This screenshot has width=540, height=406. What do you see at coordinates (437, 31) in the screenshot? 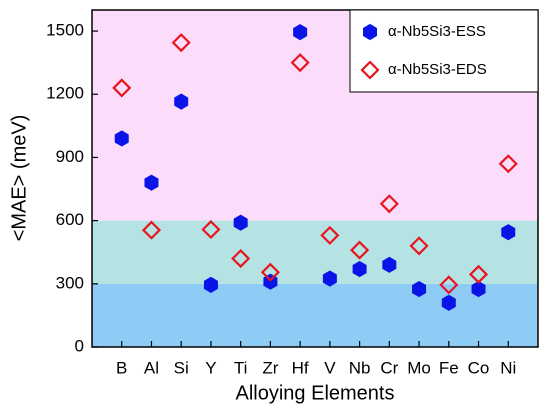
I see `legend-label: α-Nb5Si3-ESS` at bounding box center [437, 31].